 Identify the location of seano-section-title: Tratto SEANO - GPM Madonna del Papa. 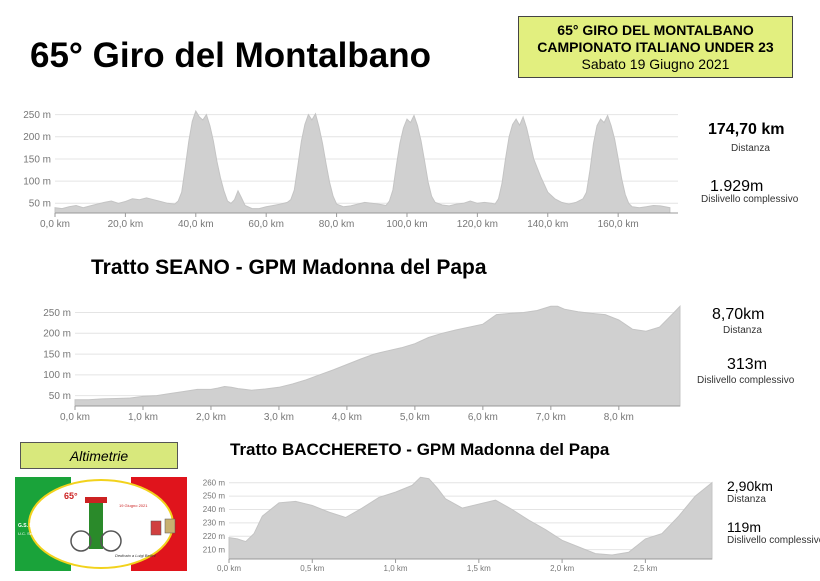
(289, 267).